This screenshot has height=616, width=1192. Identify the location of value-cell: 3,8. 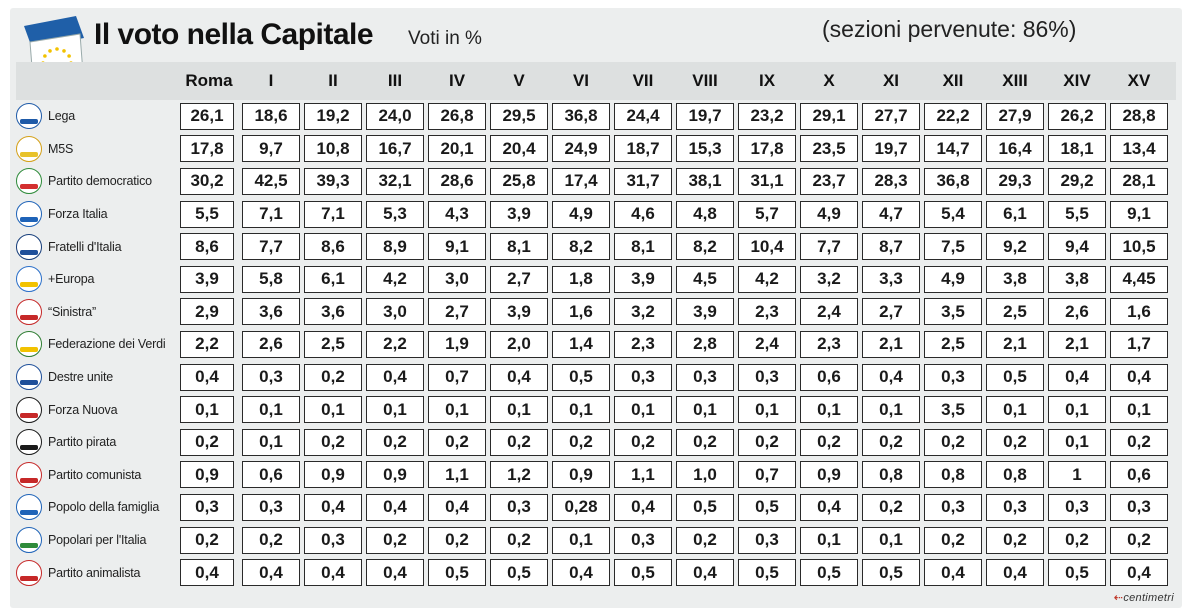
(1077, 279).